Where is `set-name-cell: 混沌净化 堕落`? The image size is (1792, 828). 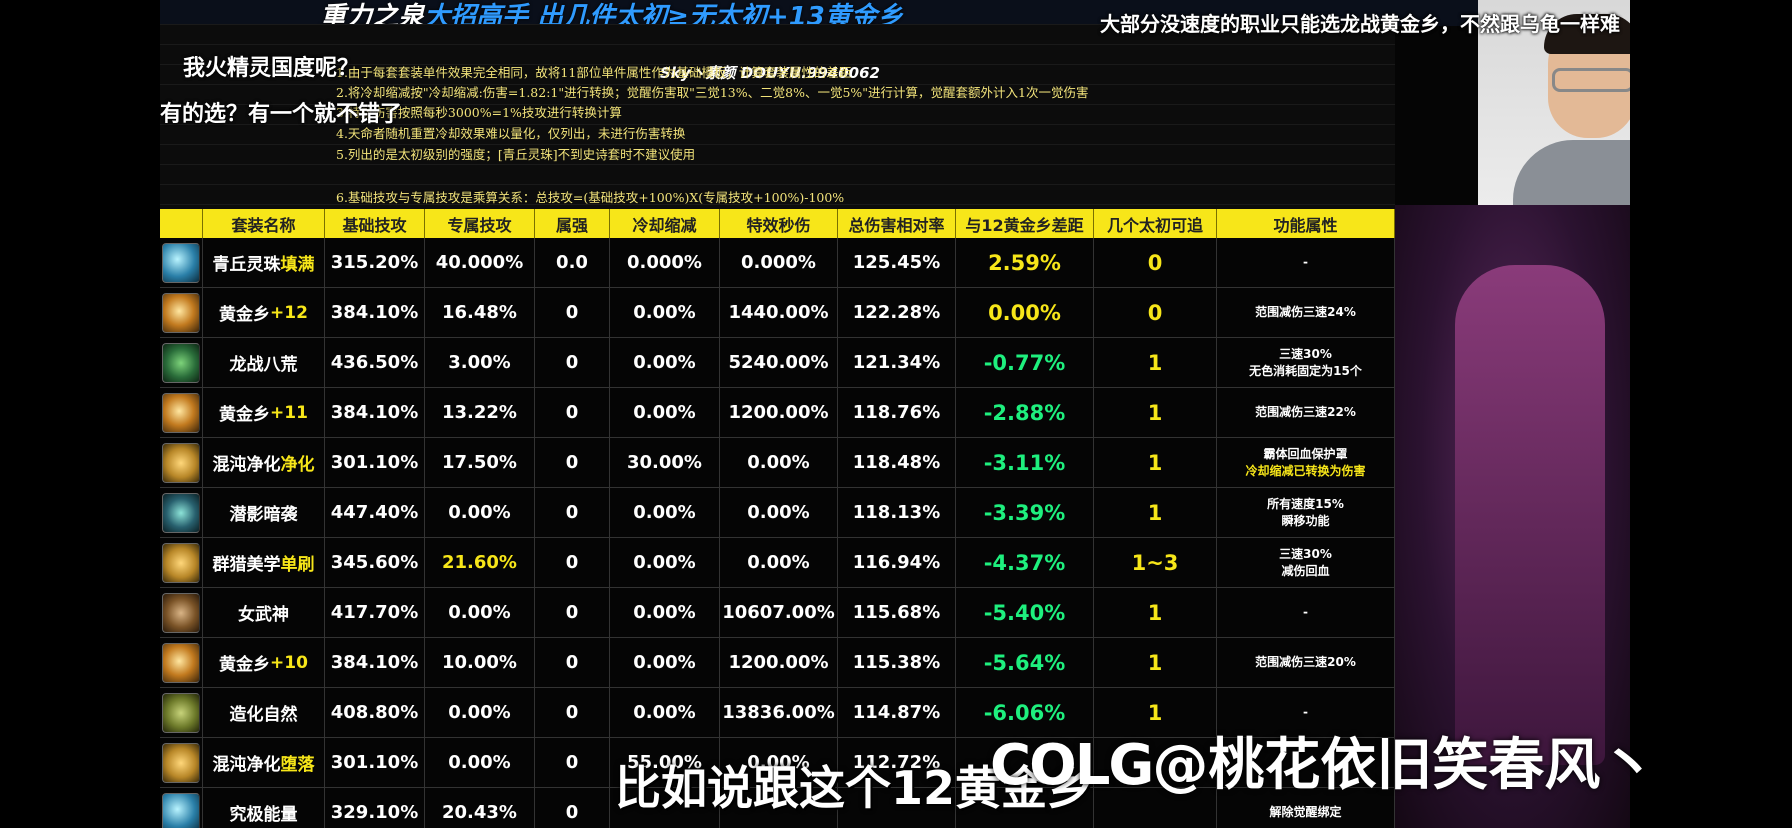 set-name-cell: 混沌净化 堕落 is located at coordinates (264, 762).